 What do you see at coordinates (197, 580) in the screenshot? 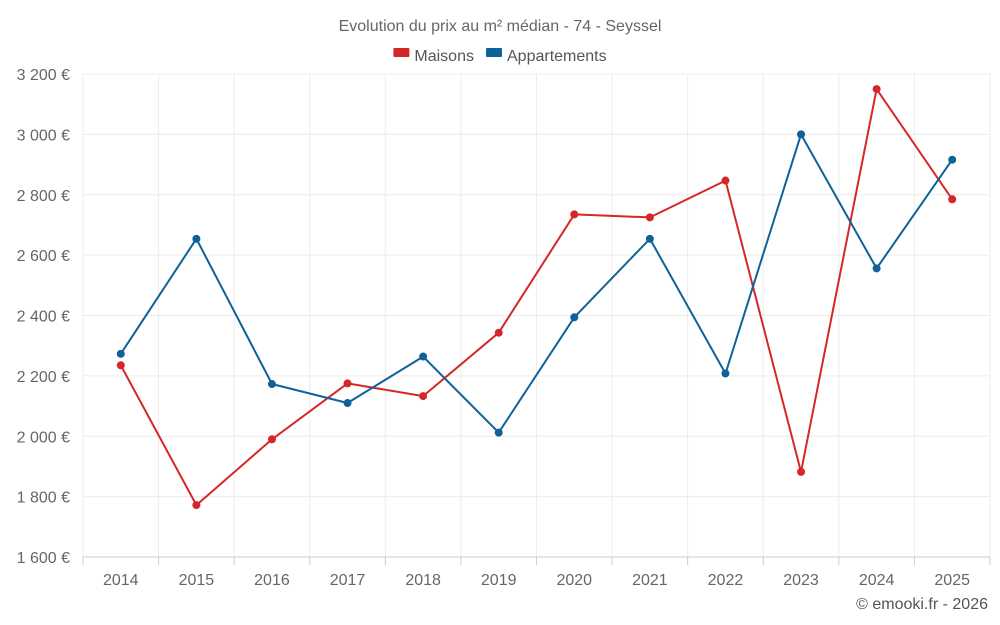
I see `x-tick-label: 2015` at bounding box center [197, 580].